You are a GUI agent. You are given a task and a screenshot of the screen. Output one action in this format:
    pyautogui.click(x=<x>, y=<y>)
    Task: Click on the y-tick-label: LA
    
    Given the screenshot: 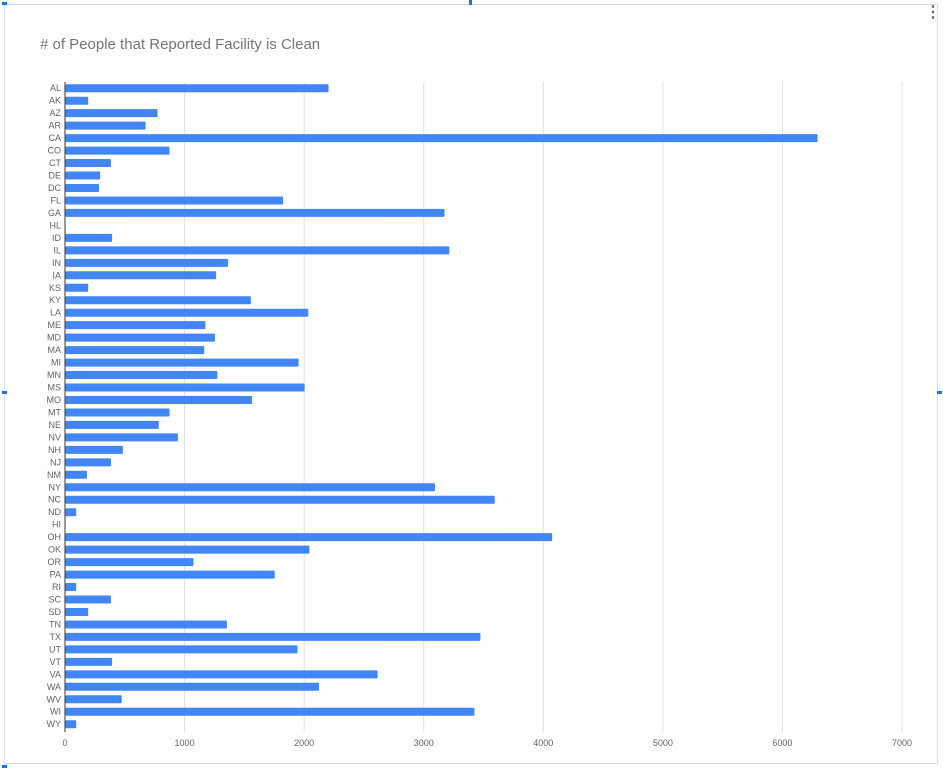 What is the action you would take?
    pyautogui.click(x=55, y=313)
    